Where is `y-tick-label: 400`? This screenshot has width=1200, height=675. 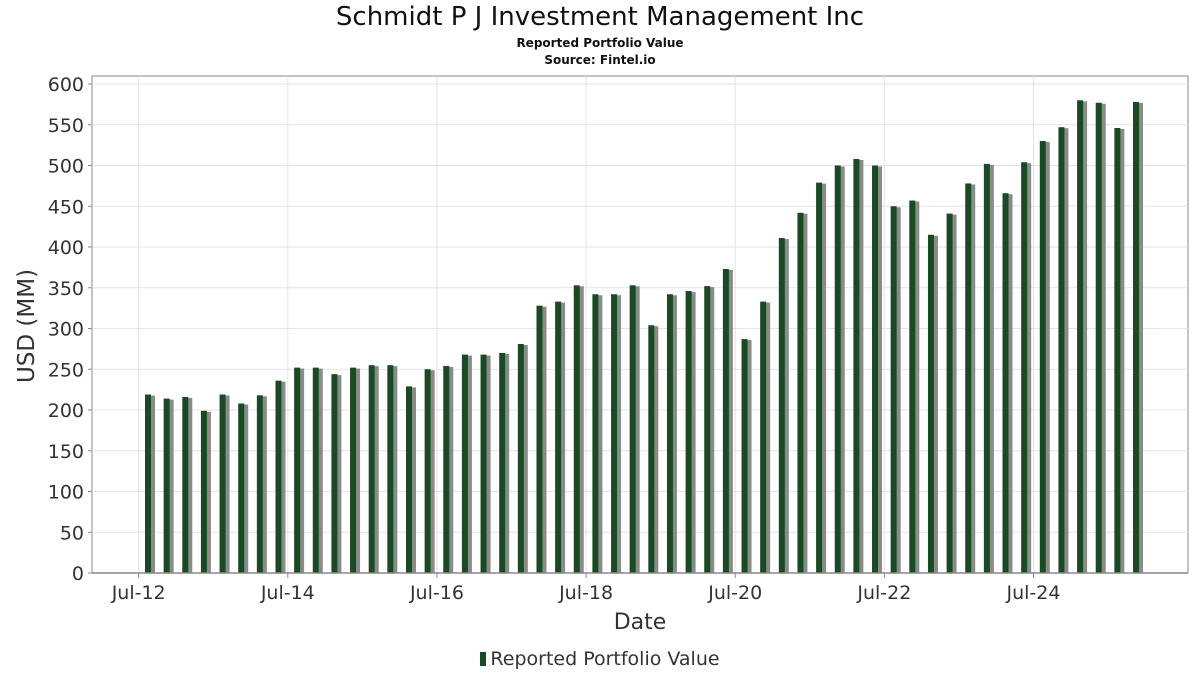
y-tick-label: 400 is located at coordinates (66, 248).